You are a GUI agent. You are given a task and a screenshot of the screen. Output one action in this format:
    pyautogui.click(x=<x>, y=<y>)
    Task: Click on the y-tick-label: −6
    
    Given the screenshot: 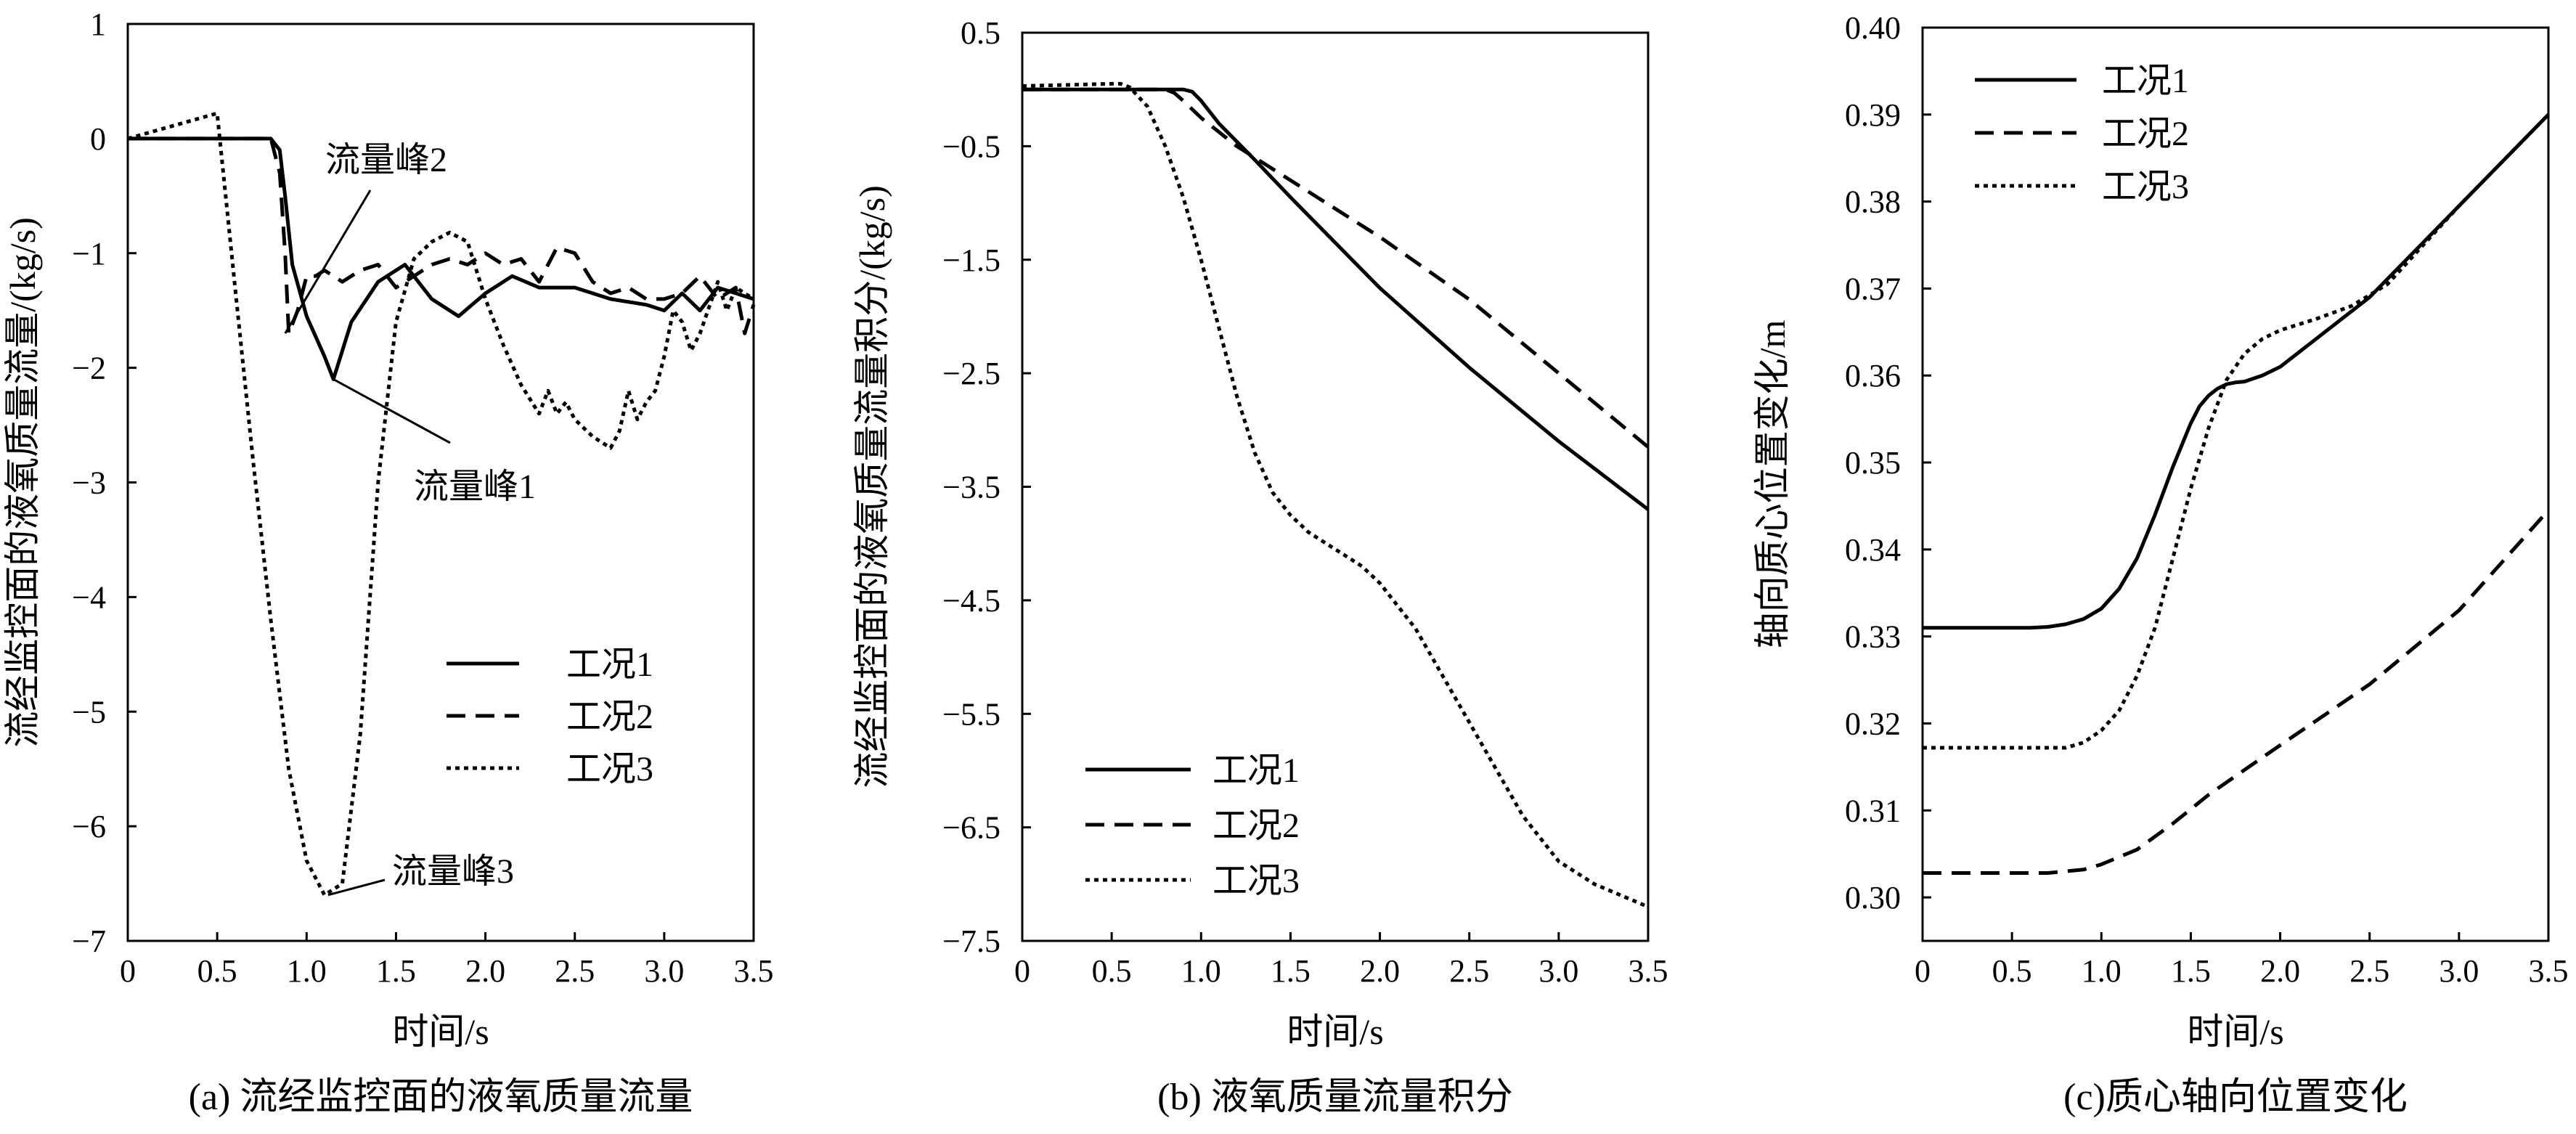 What is the action you would take?
    pyautogui.click(x=89, y=827)
    